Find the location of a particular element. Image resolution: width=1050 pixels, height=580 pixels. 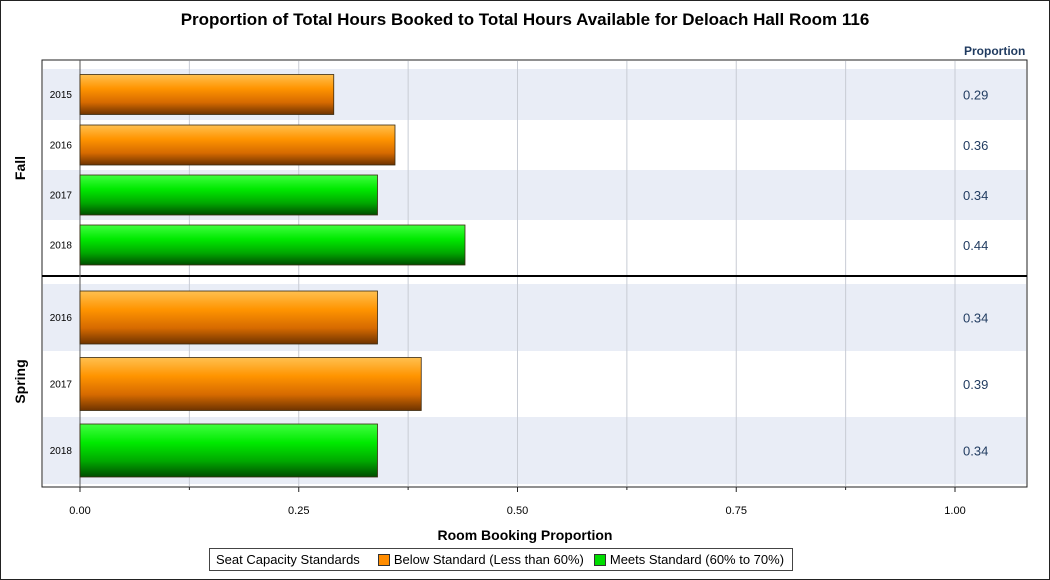

x-tick-label: 1.00 is located at coordinates (954, 511).